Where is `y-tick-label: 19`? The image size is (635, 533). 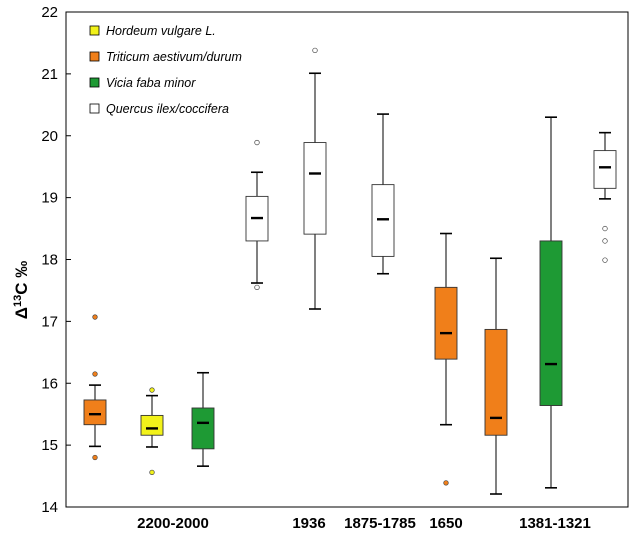
y-tick-label: 19 is located at coordinates (49, 198).